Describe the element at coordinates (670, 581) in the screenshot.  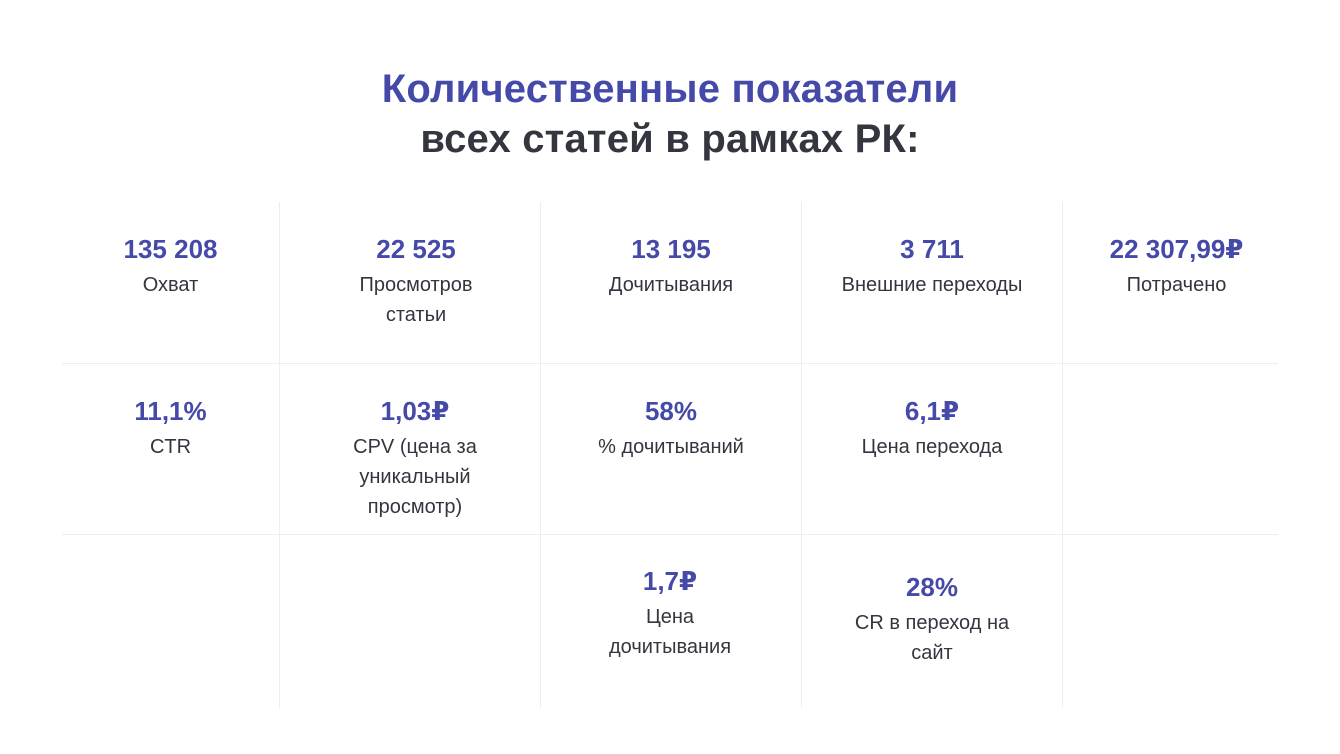
I see `metric-value: 1,7₽` at that location.